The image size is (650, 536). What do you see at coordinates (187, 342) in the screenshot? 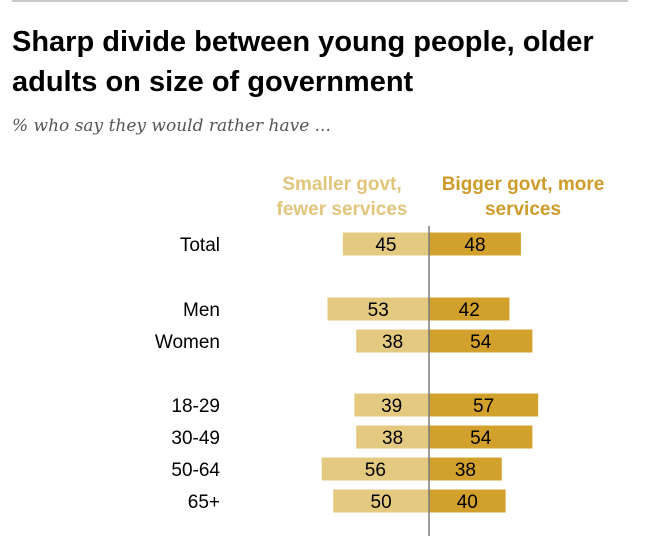
I see `row-label-women: Women` at bounding box center [187, 342].